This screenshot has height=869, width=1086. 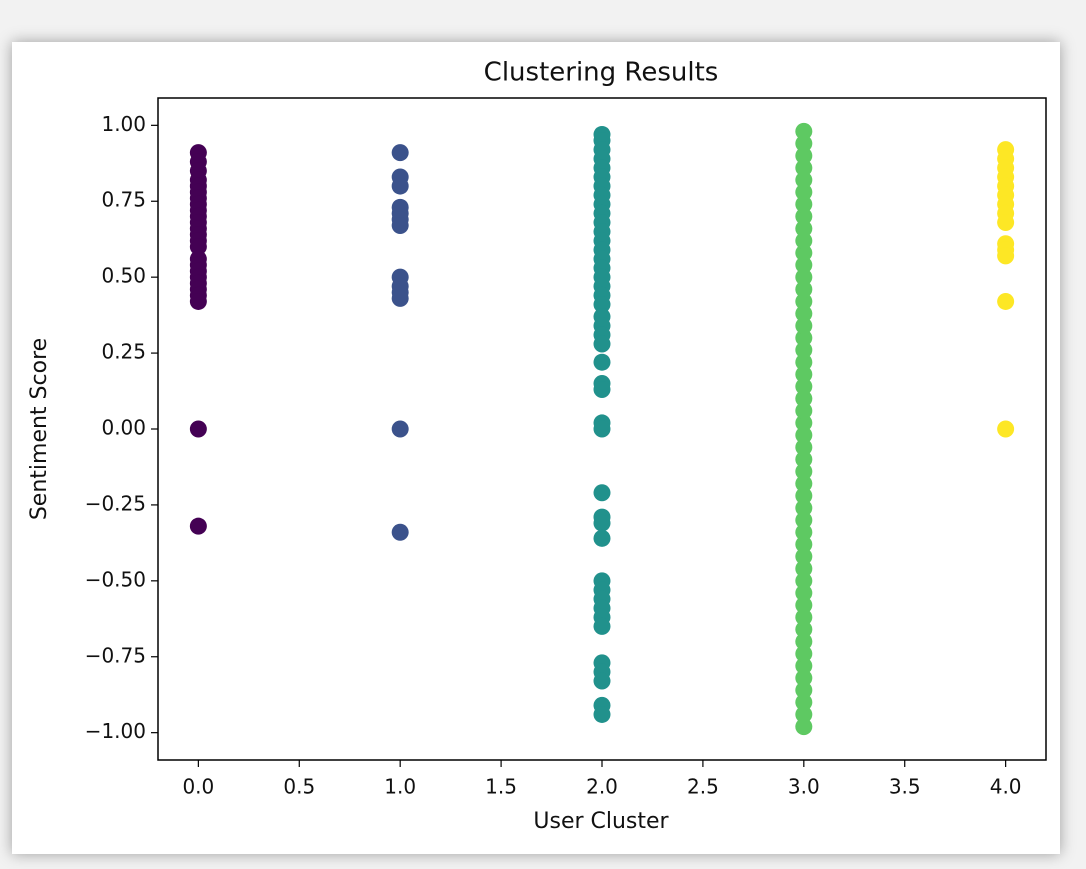 I want to click on y-tick-label: 0.25, so click(x=123, y=352).